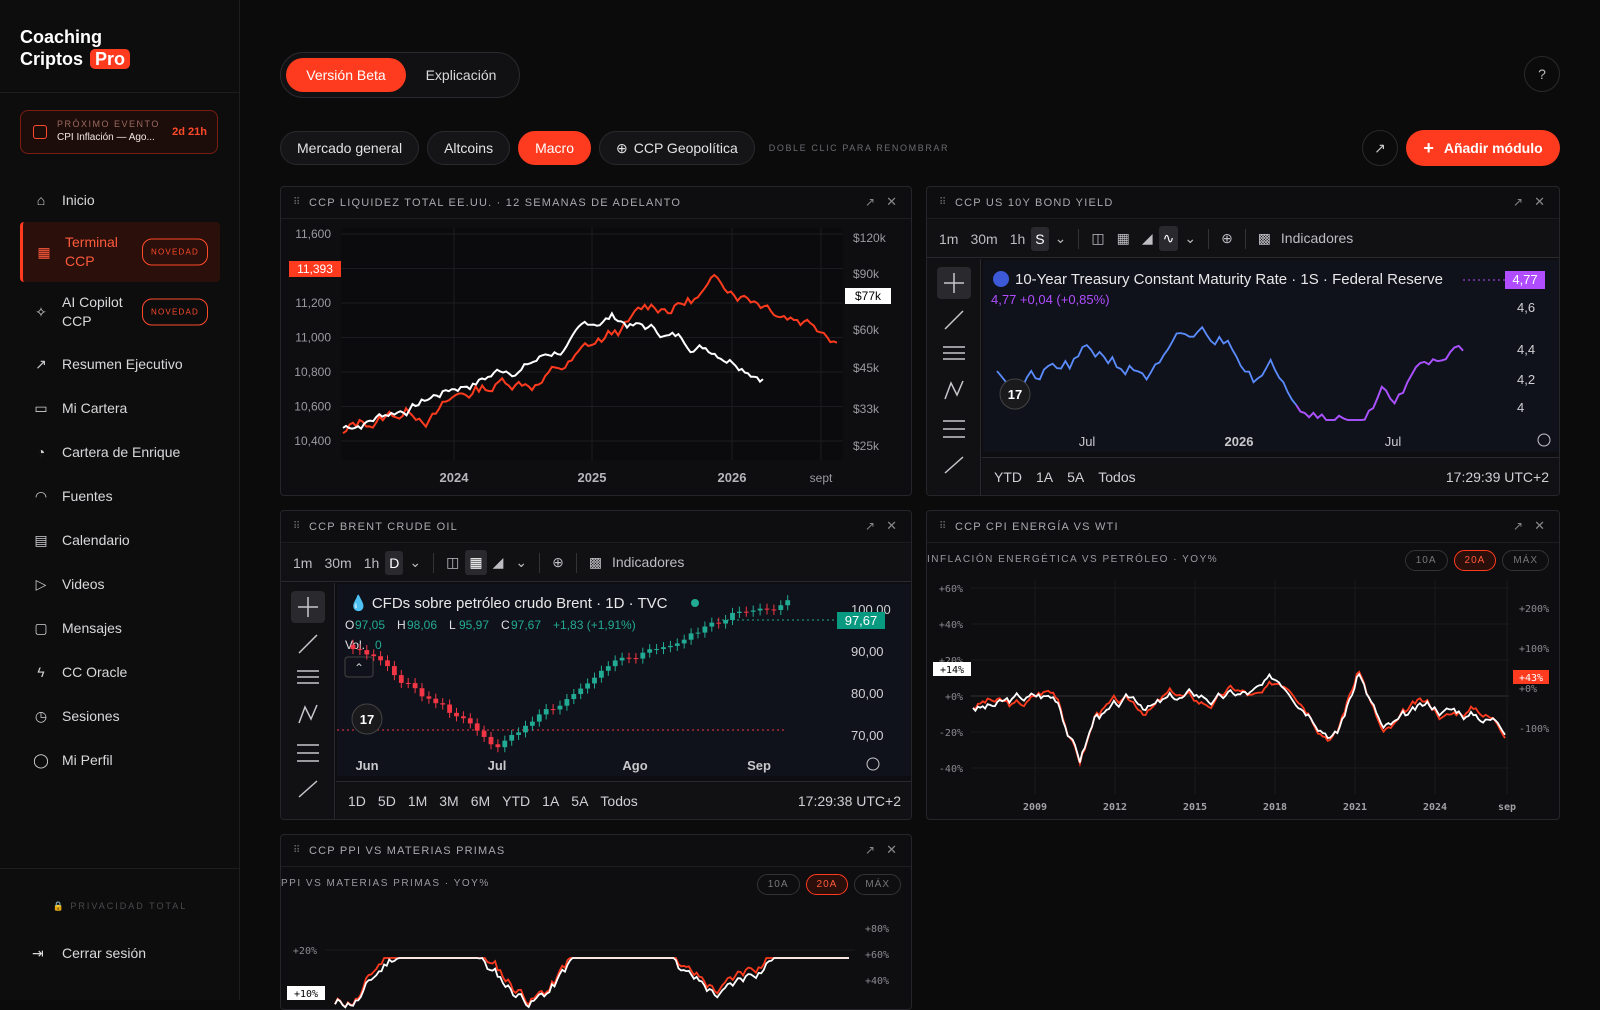  What do you see at coordinates (417, 800) in the screenshot?
I see `range-1m: 1M` at bounding box center [417, 800].